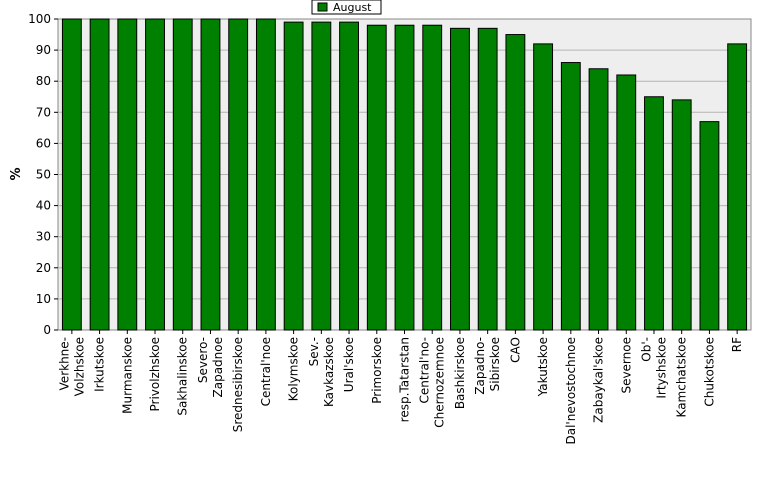  What do you see at coordinates (43, 143) in the screenshot?
I see `y-tick-label: 60` at bounding box center [43, 143].